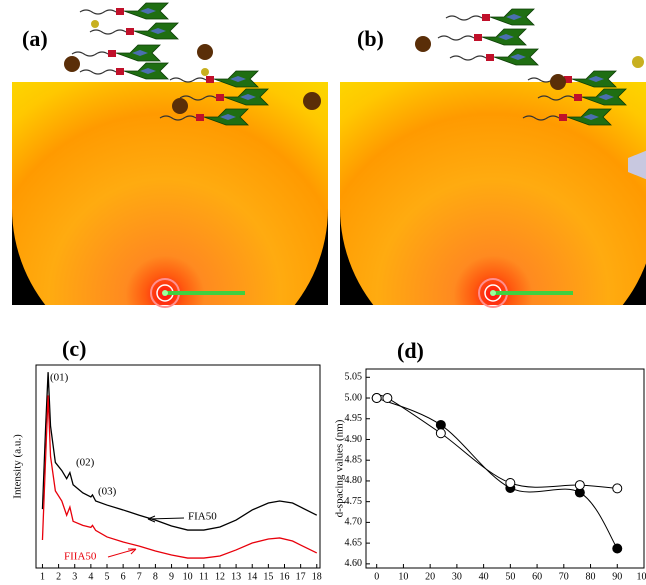 The height and width of the screenshot is (585, 646). What do you see at coordinates (370, 38) in the screenshot?
I see `panel-label: (b)` at bounding box center [370, 38].